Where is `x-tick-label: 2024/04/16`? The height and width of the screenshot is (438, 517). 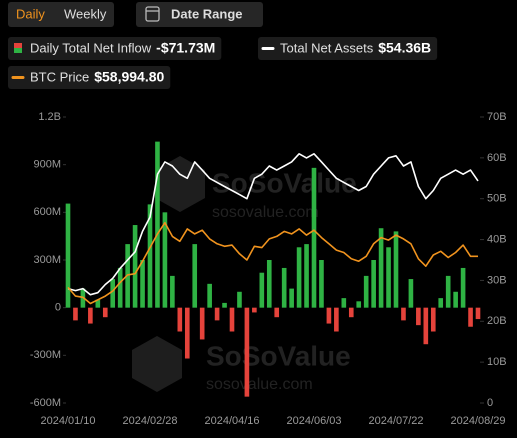
x-tick-label: 2024/04/16 is located at coordinates (231, 421).